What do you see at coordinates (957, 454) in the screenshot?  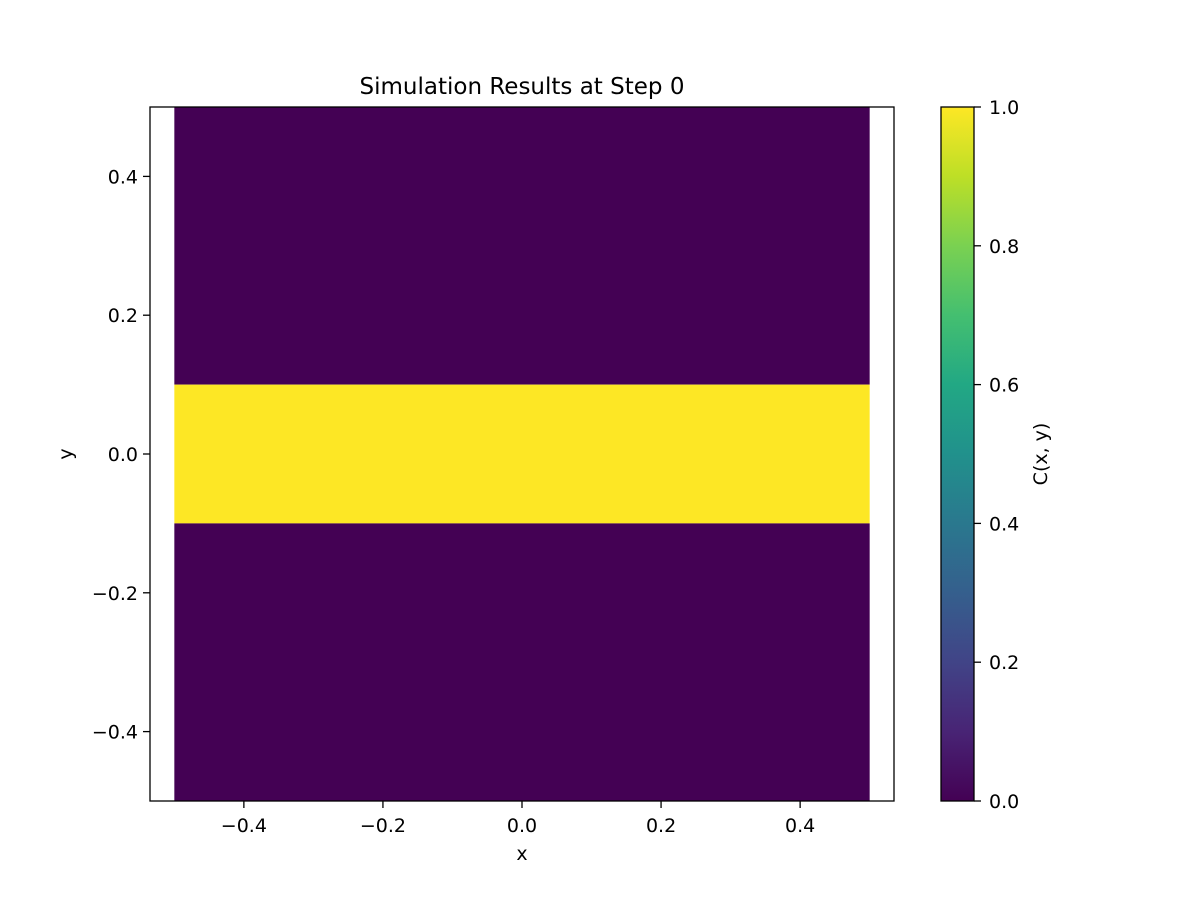 I see `colorbar` at bounding box center [957, 454].